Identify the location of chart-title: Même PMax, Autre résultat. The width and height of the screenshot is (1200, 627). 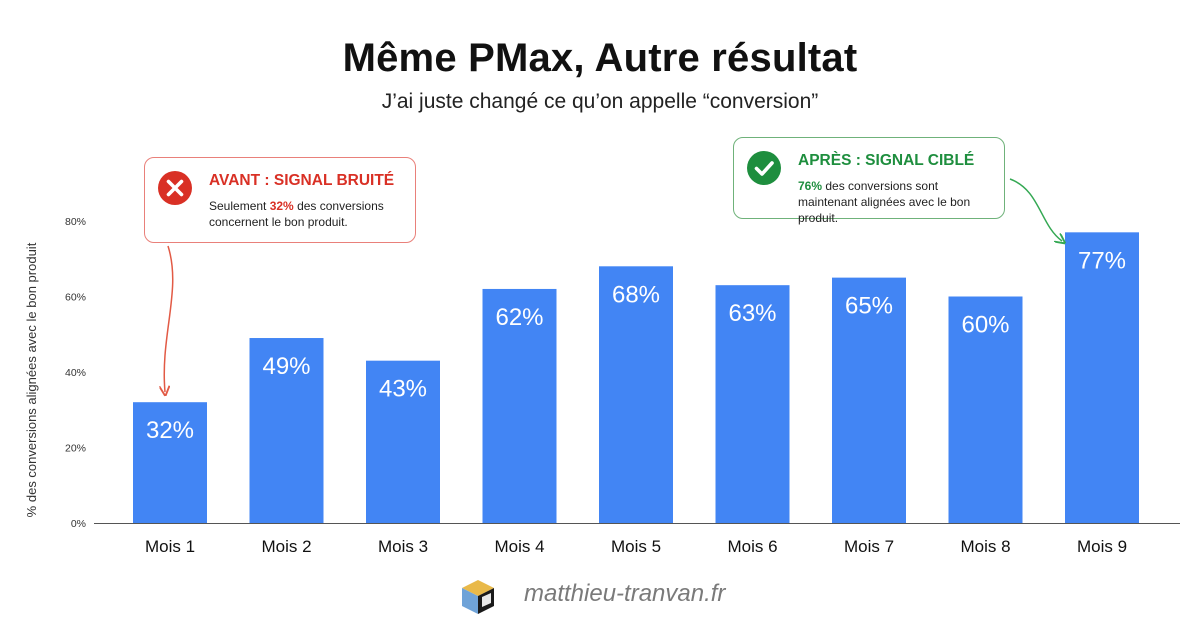
(600, 58).